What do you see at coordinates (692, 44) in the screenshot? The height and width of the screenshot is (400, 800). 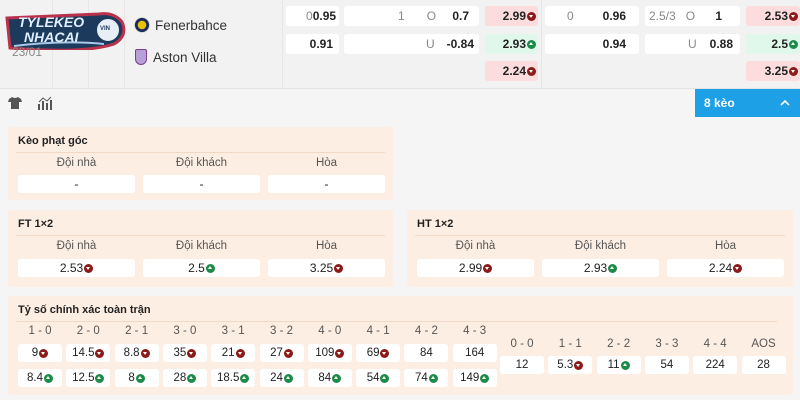 I see `h1-under: U 0.88` at bounding box center [692, 44].